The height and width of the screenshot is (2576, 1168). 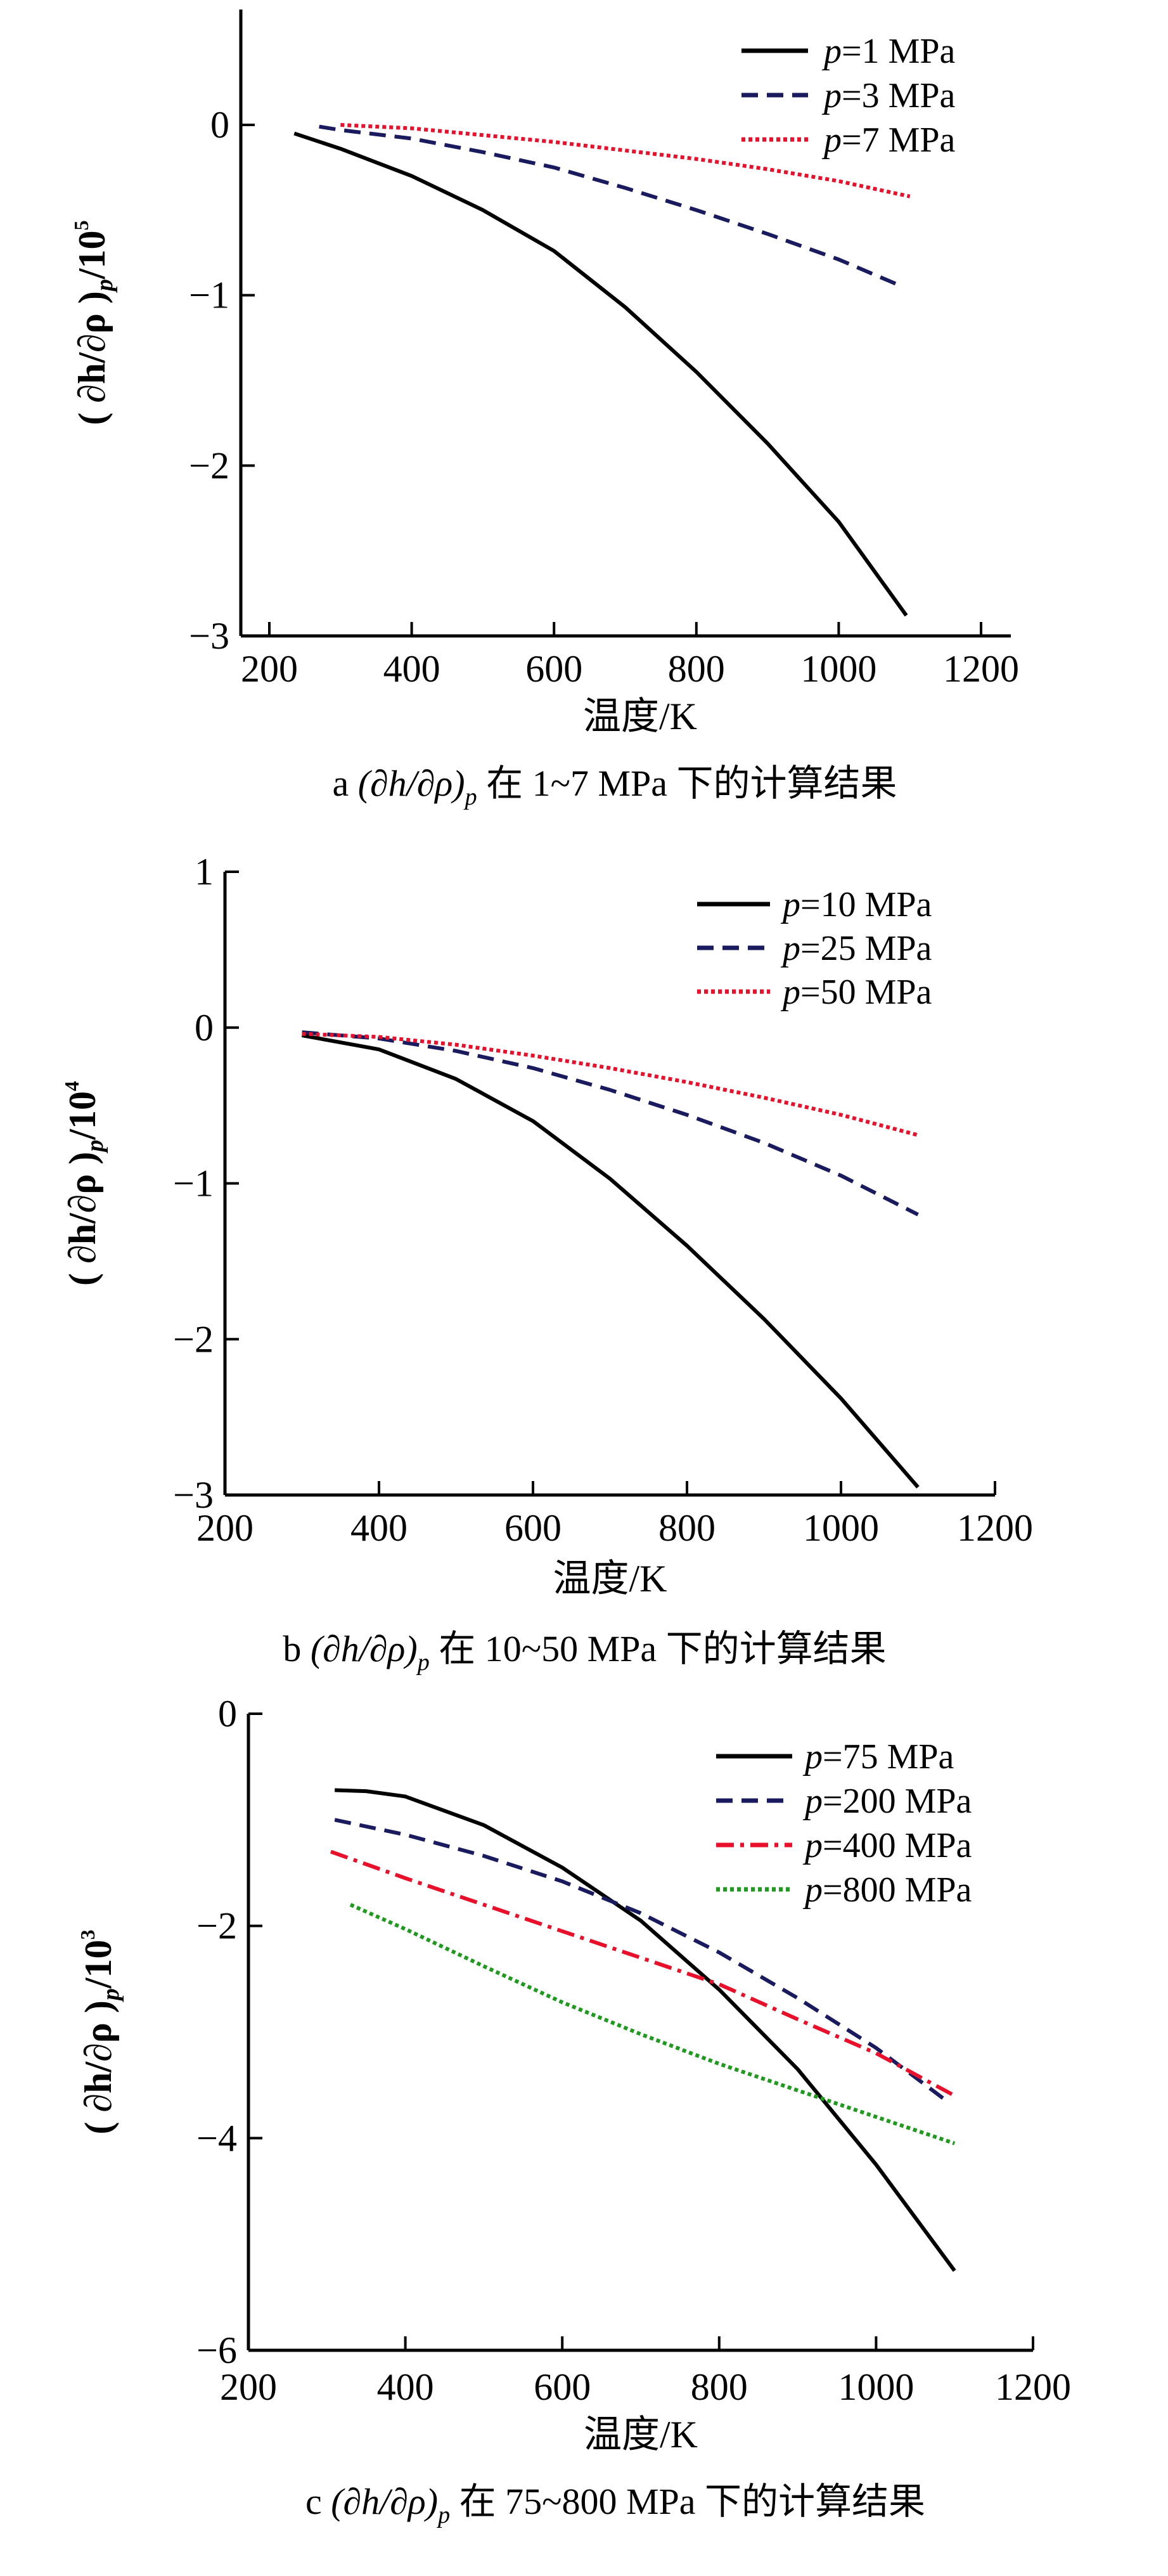 I want to click on legend-entry: p=400 MPa, so click(x=887, y=1845).